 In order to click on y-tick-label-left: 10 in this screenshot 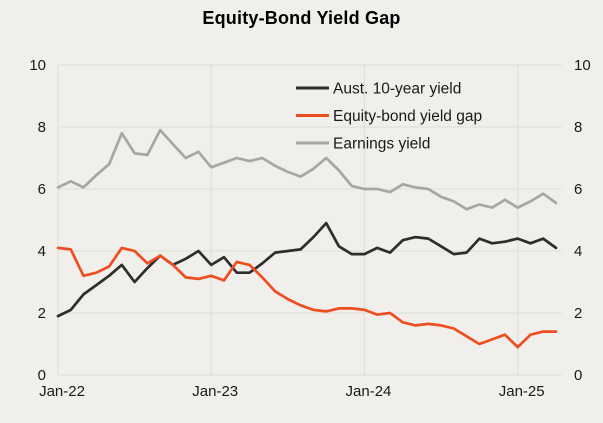, I will do `click(37, 65)`.